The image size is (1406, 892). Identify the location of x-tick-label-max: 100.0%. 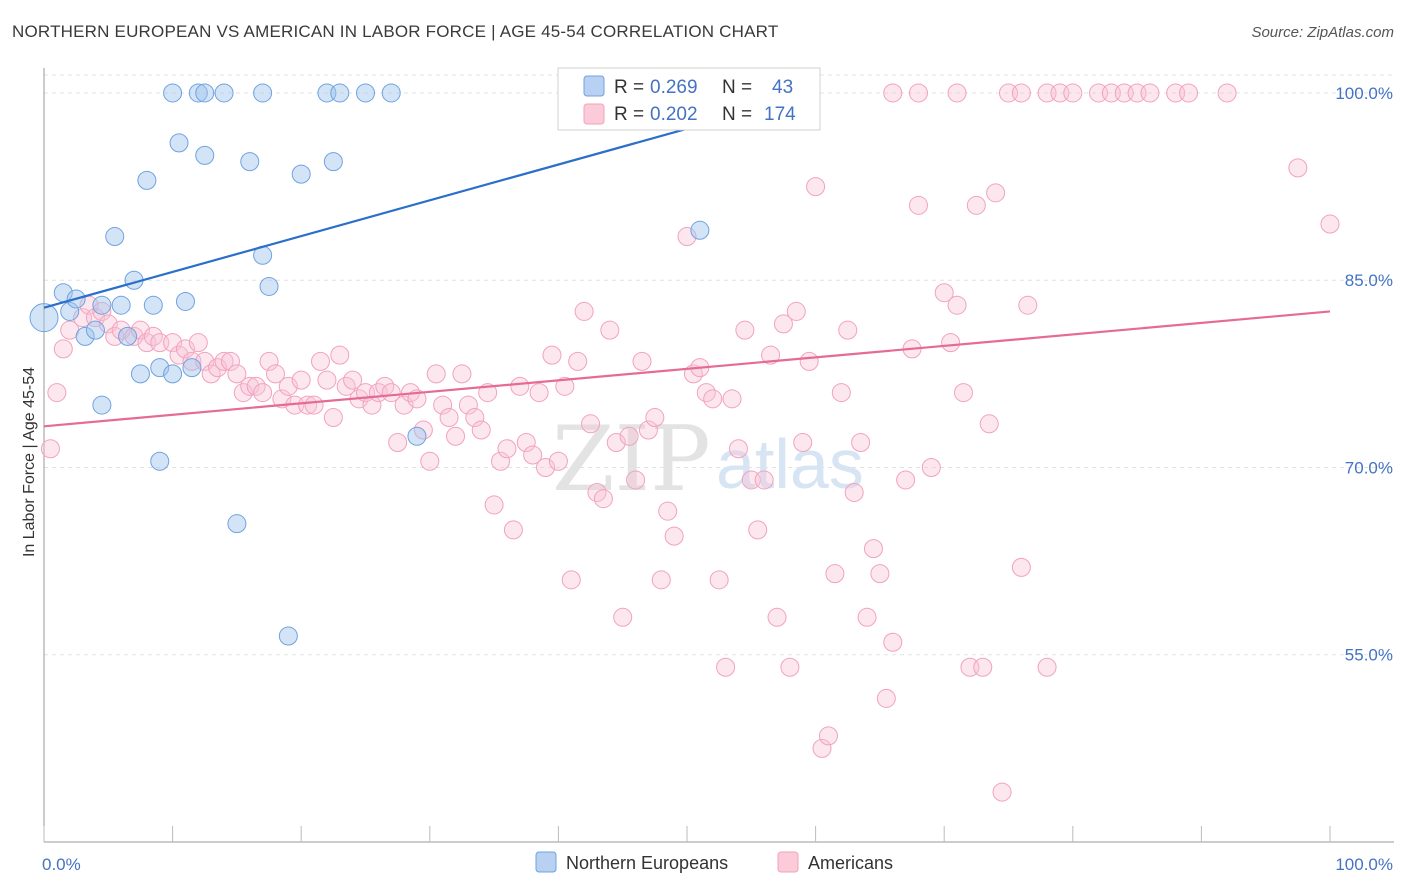
(1364, 864).